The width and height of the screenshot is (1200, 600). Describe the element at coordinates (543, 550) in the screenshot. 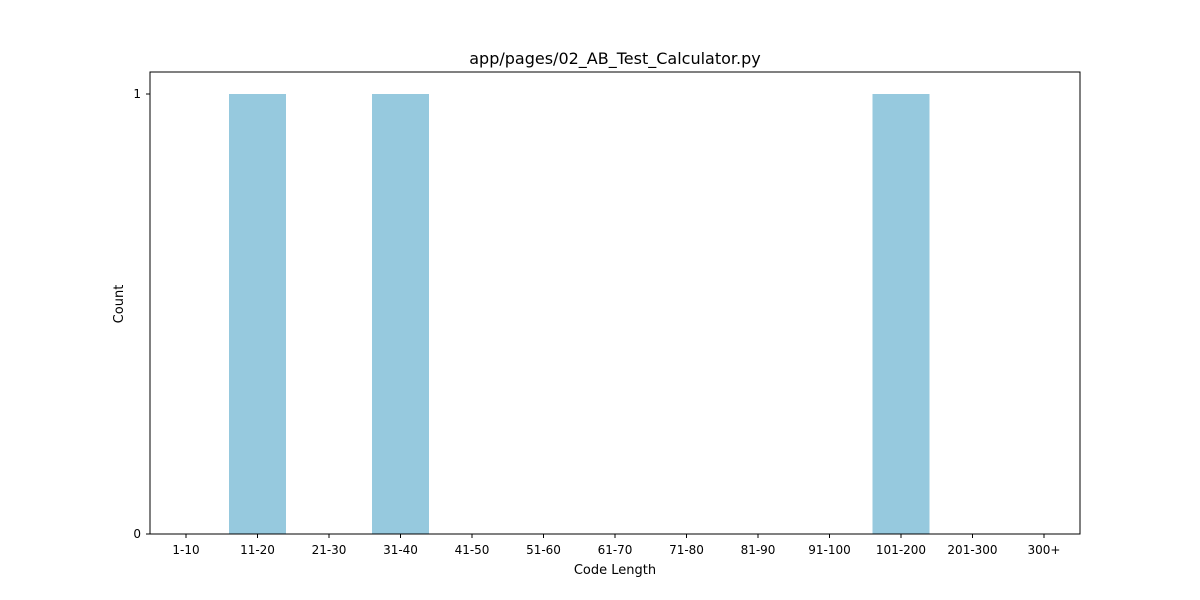

I see `x-tick-label: 51-60` at that location.